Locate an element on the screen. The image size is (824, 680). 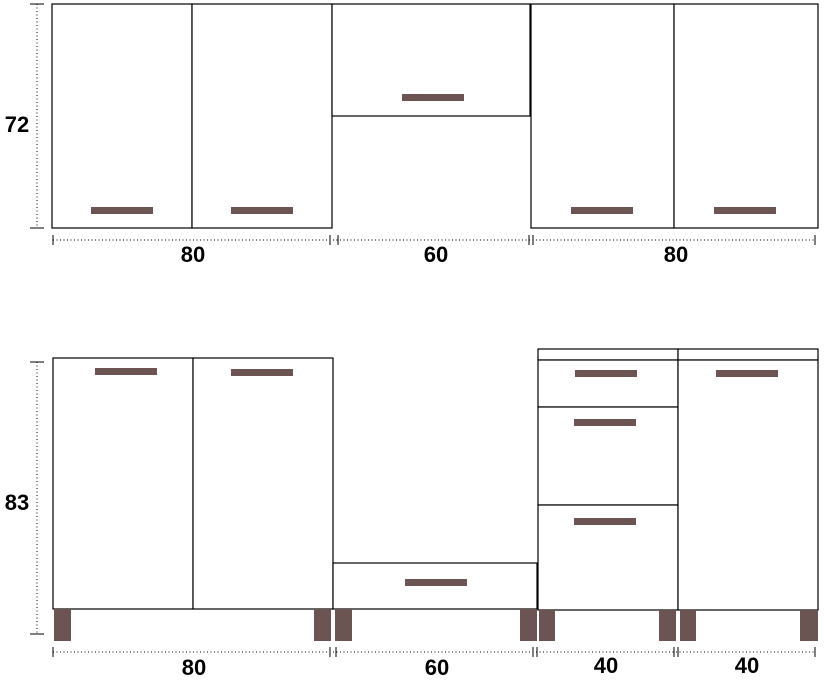
upper-height-label: 72 is located at coordinates (17, 124).